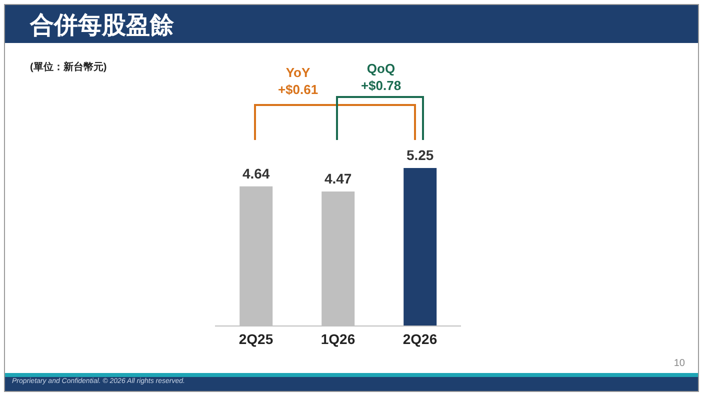 The image size is (703, 396). I want to click on text: 10, so click(679, 363).